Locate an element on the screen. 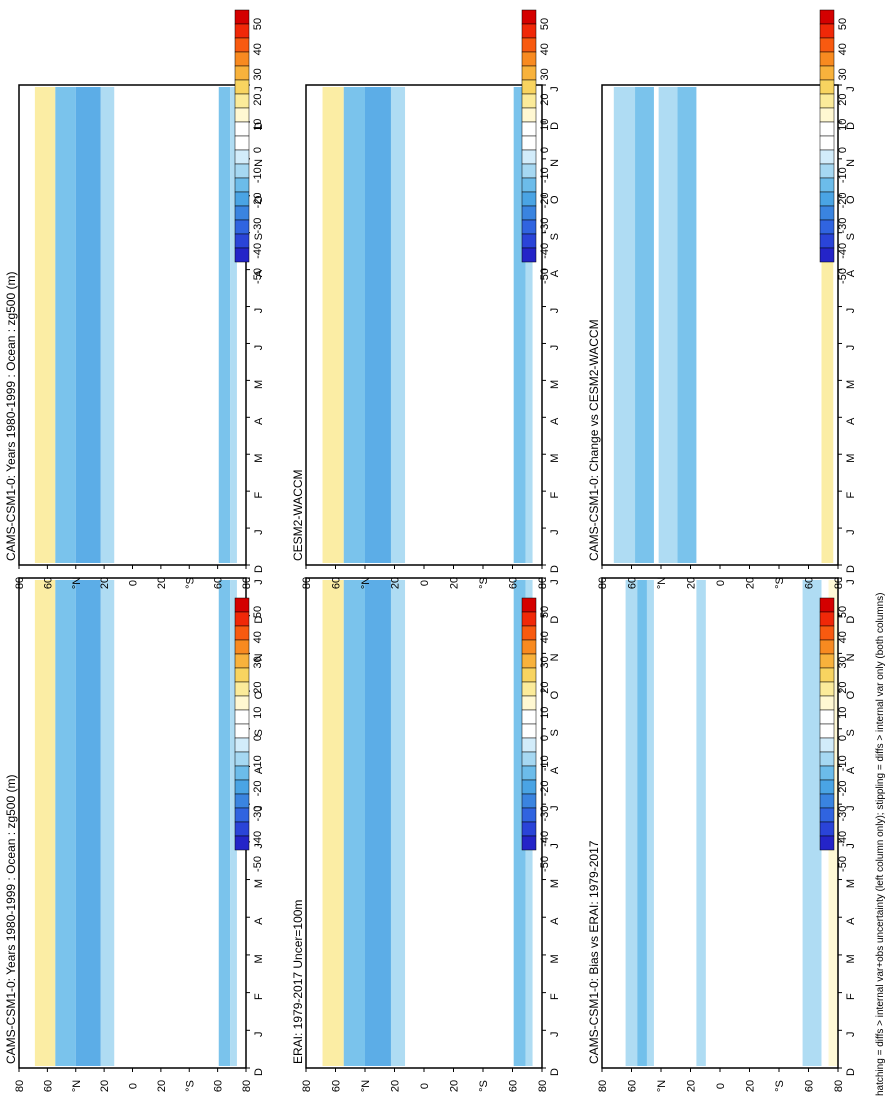 Image resolution: width=891 pixels, height=1100 pixels. colorbar-label: -40 is located at coordinates (258, 839).